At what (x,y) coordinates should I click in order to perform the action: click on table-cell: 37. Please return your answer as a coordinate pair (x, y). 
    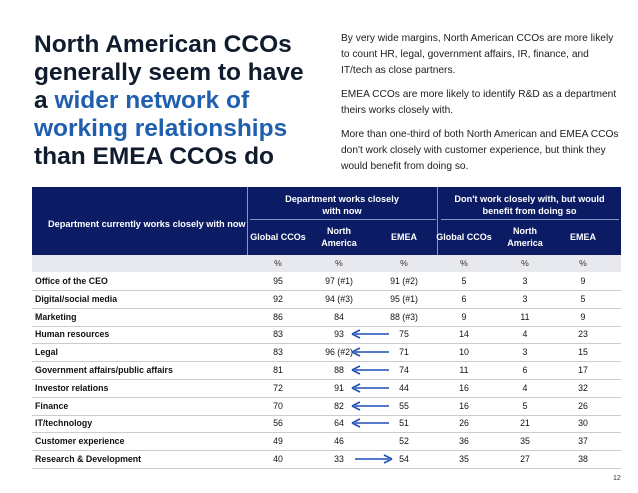
    Looking at the image, I should click on (583, 441).